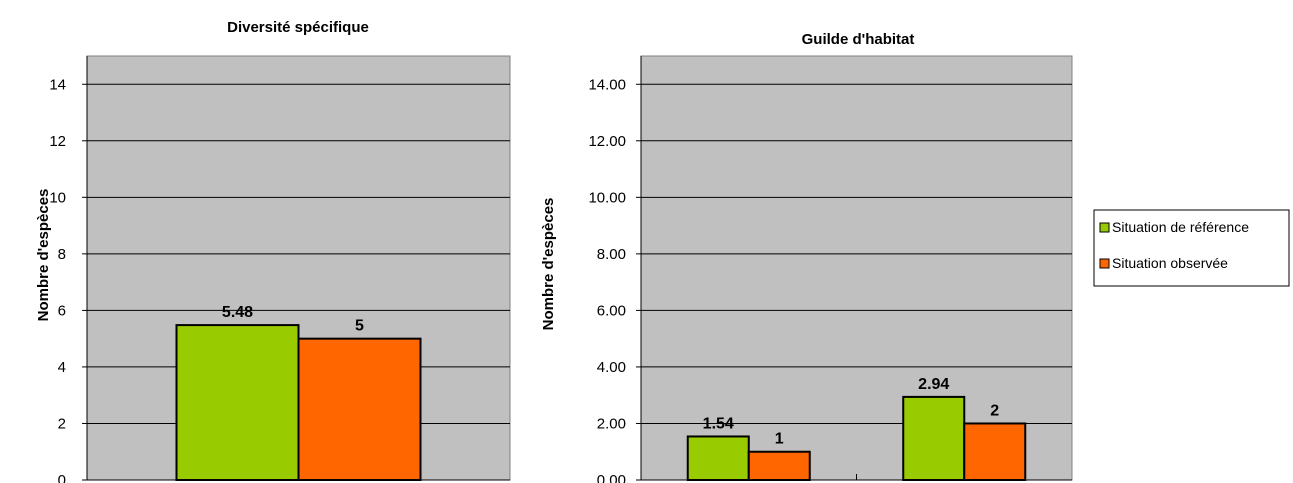  Describe the element at coordinates (779, 439) in the screenshot. I see `data-label: 1` at that location.